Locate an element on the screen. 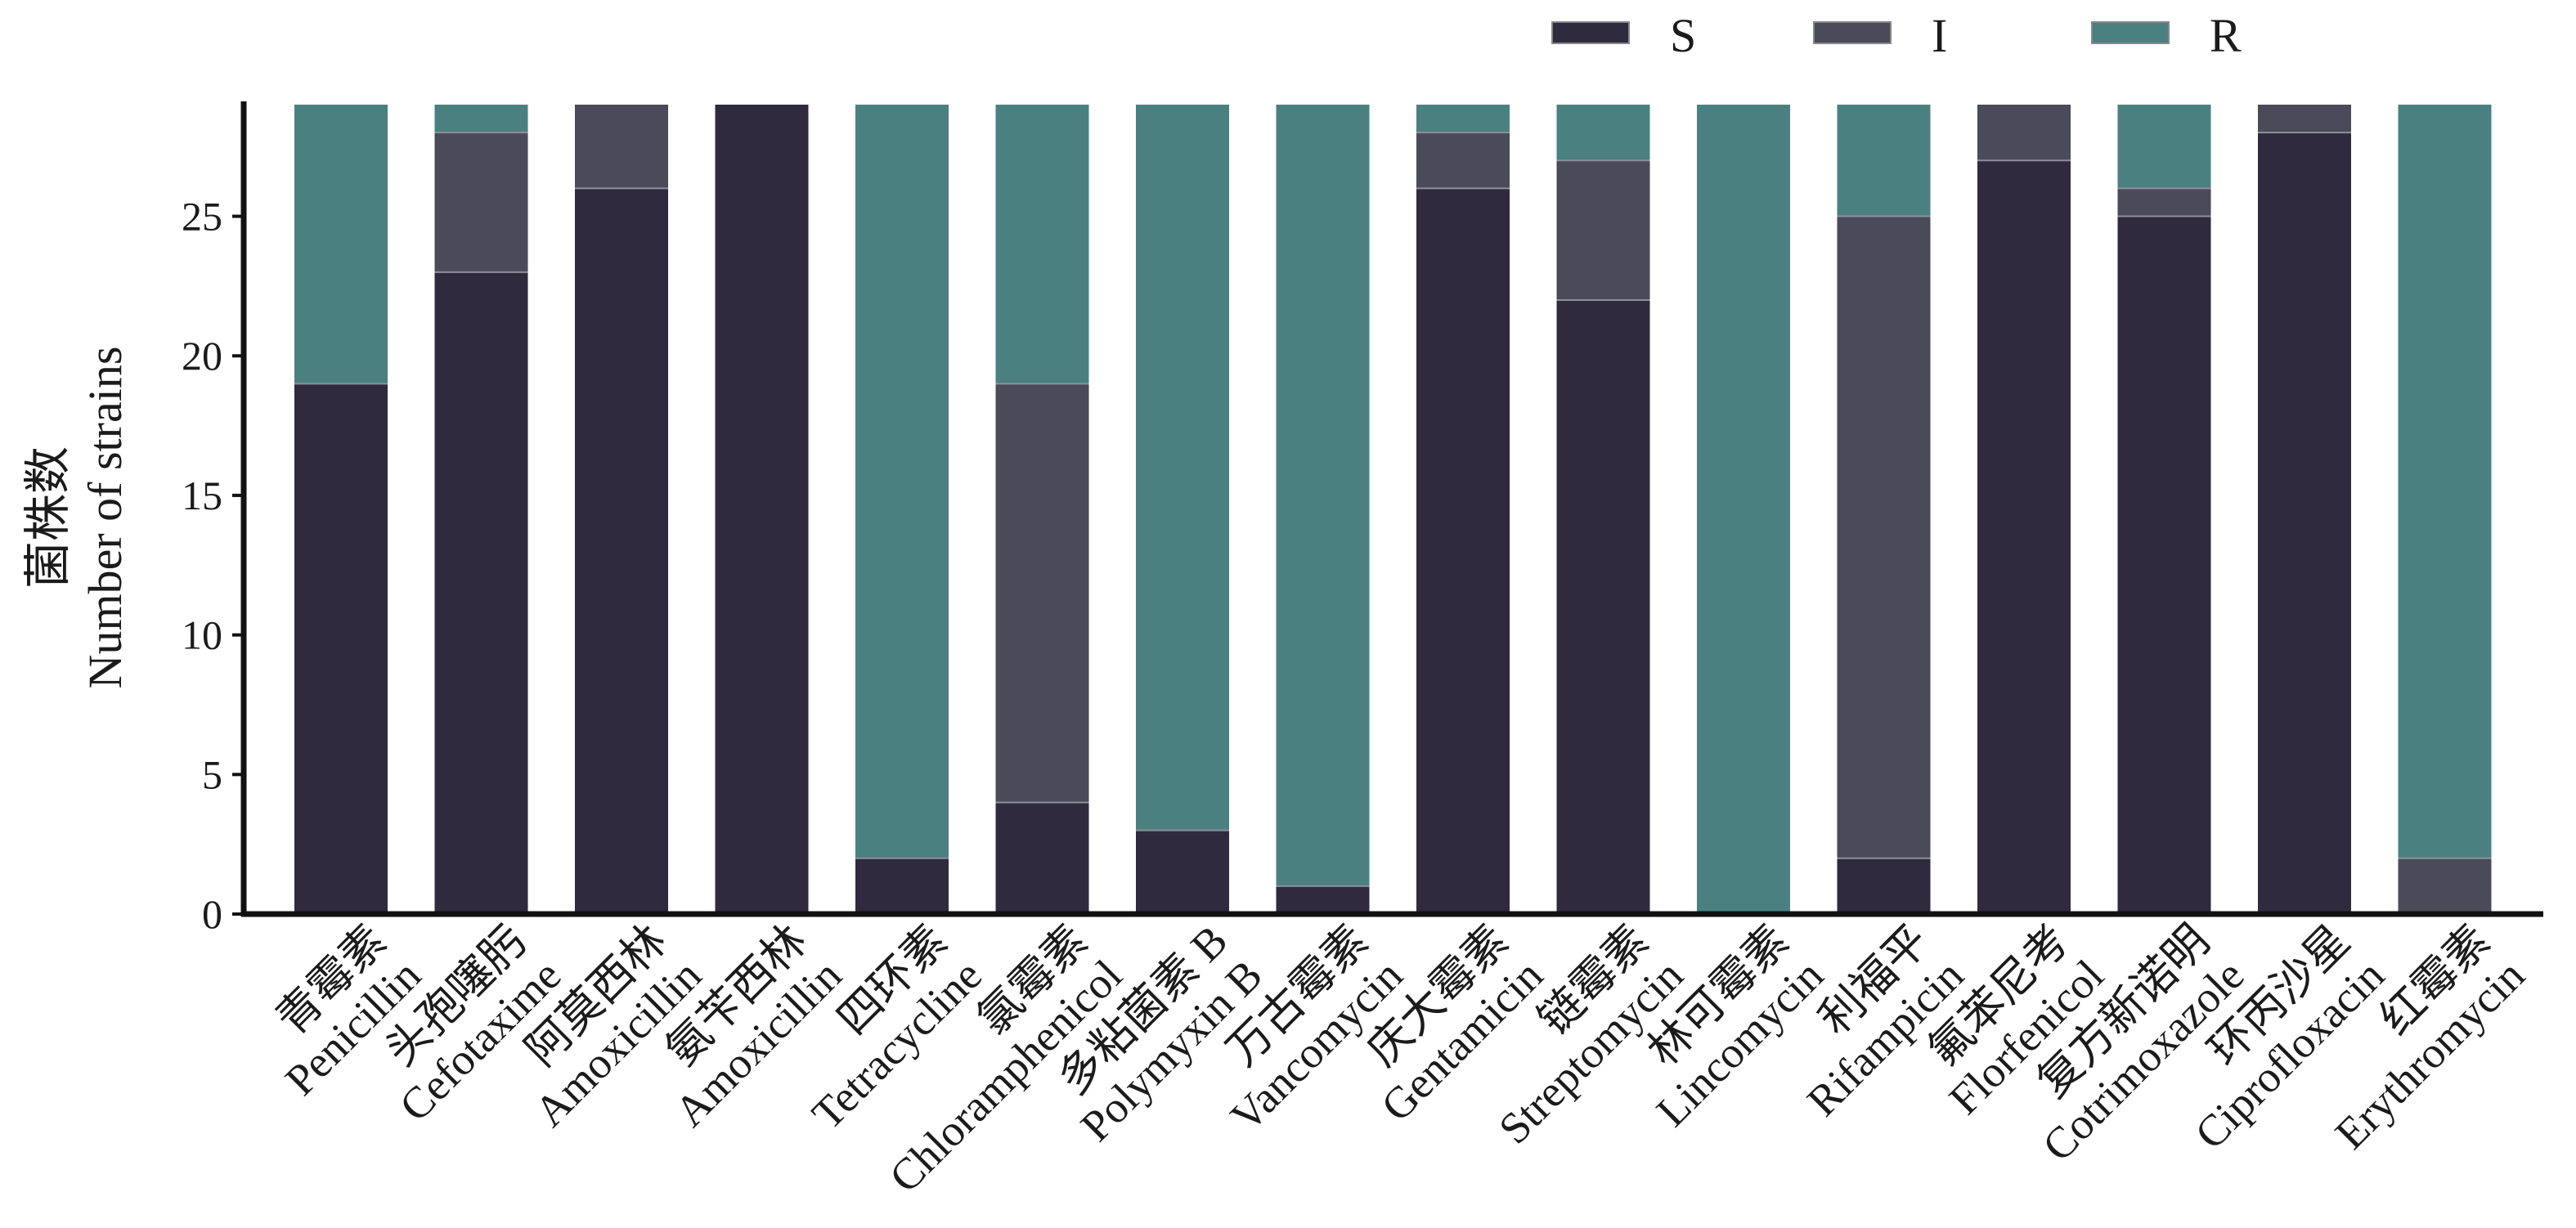 The height and width of the screenshot is (1228, 2576). y-tick-label: 10 is located at coordinates (202, 635).